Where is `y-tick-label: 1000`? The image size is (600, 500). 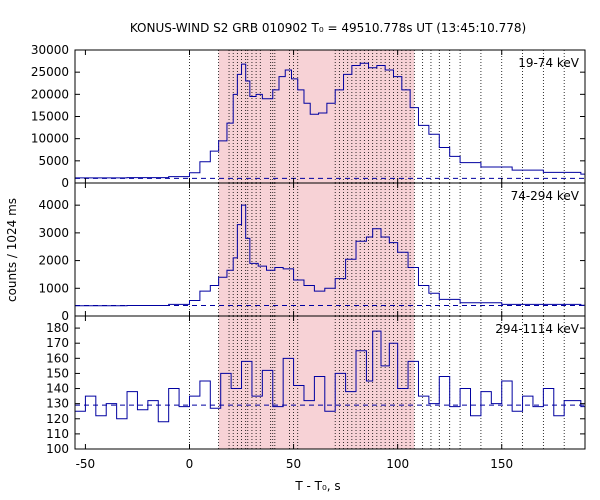 y-tick-label: 1000 is located at coordinates (53, 288).